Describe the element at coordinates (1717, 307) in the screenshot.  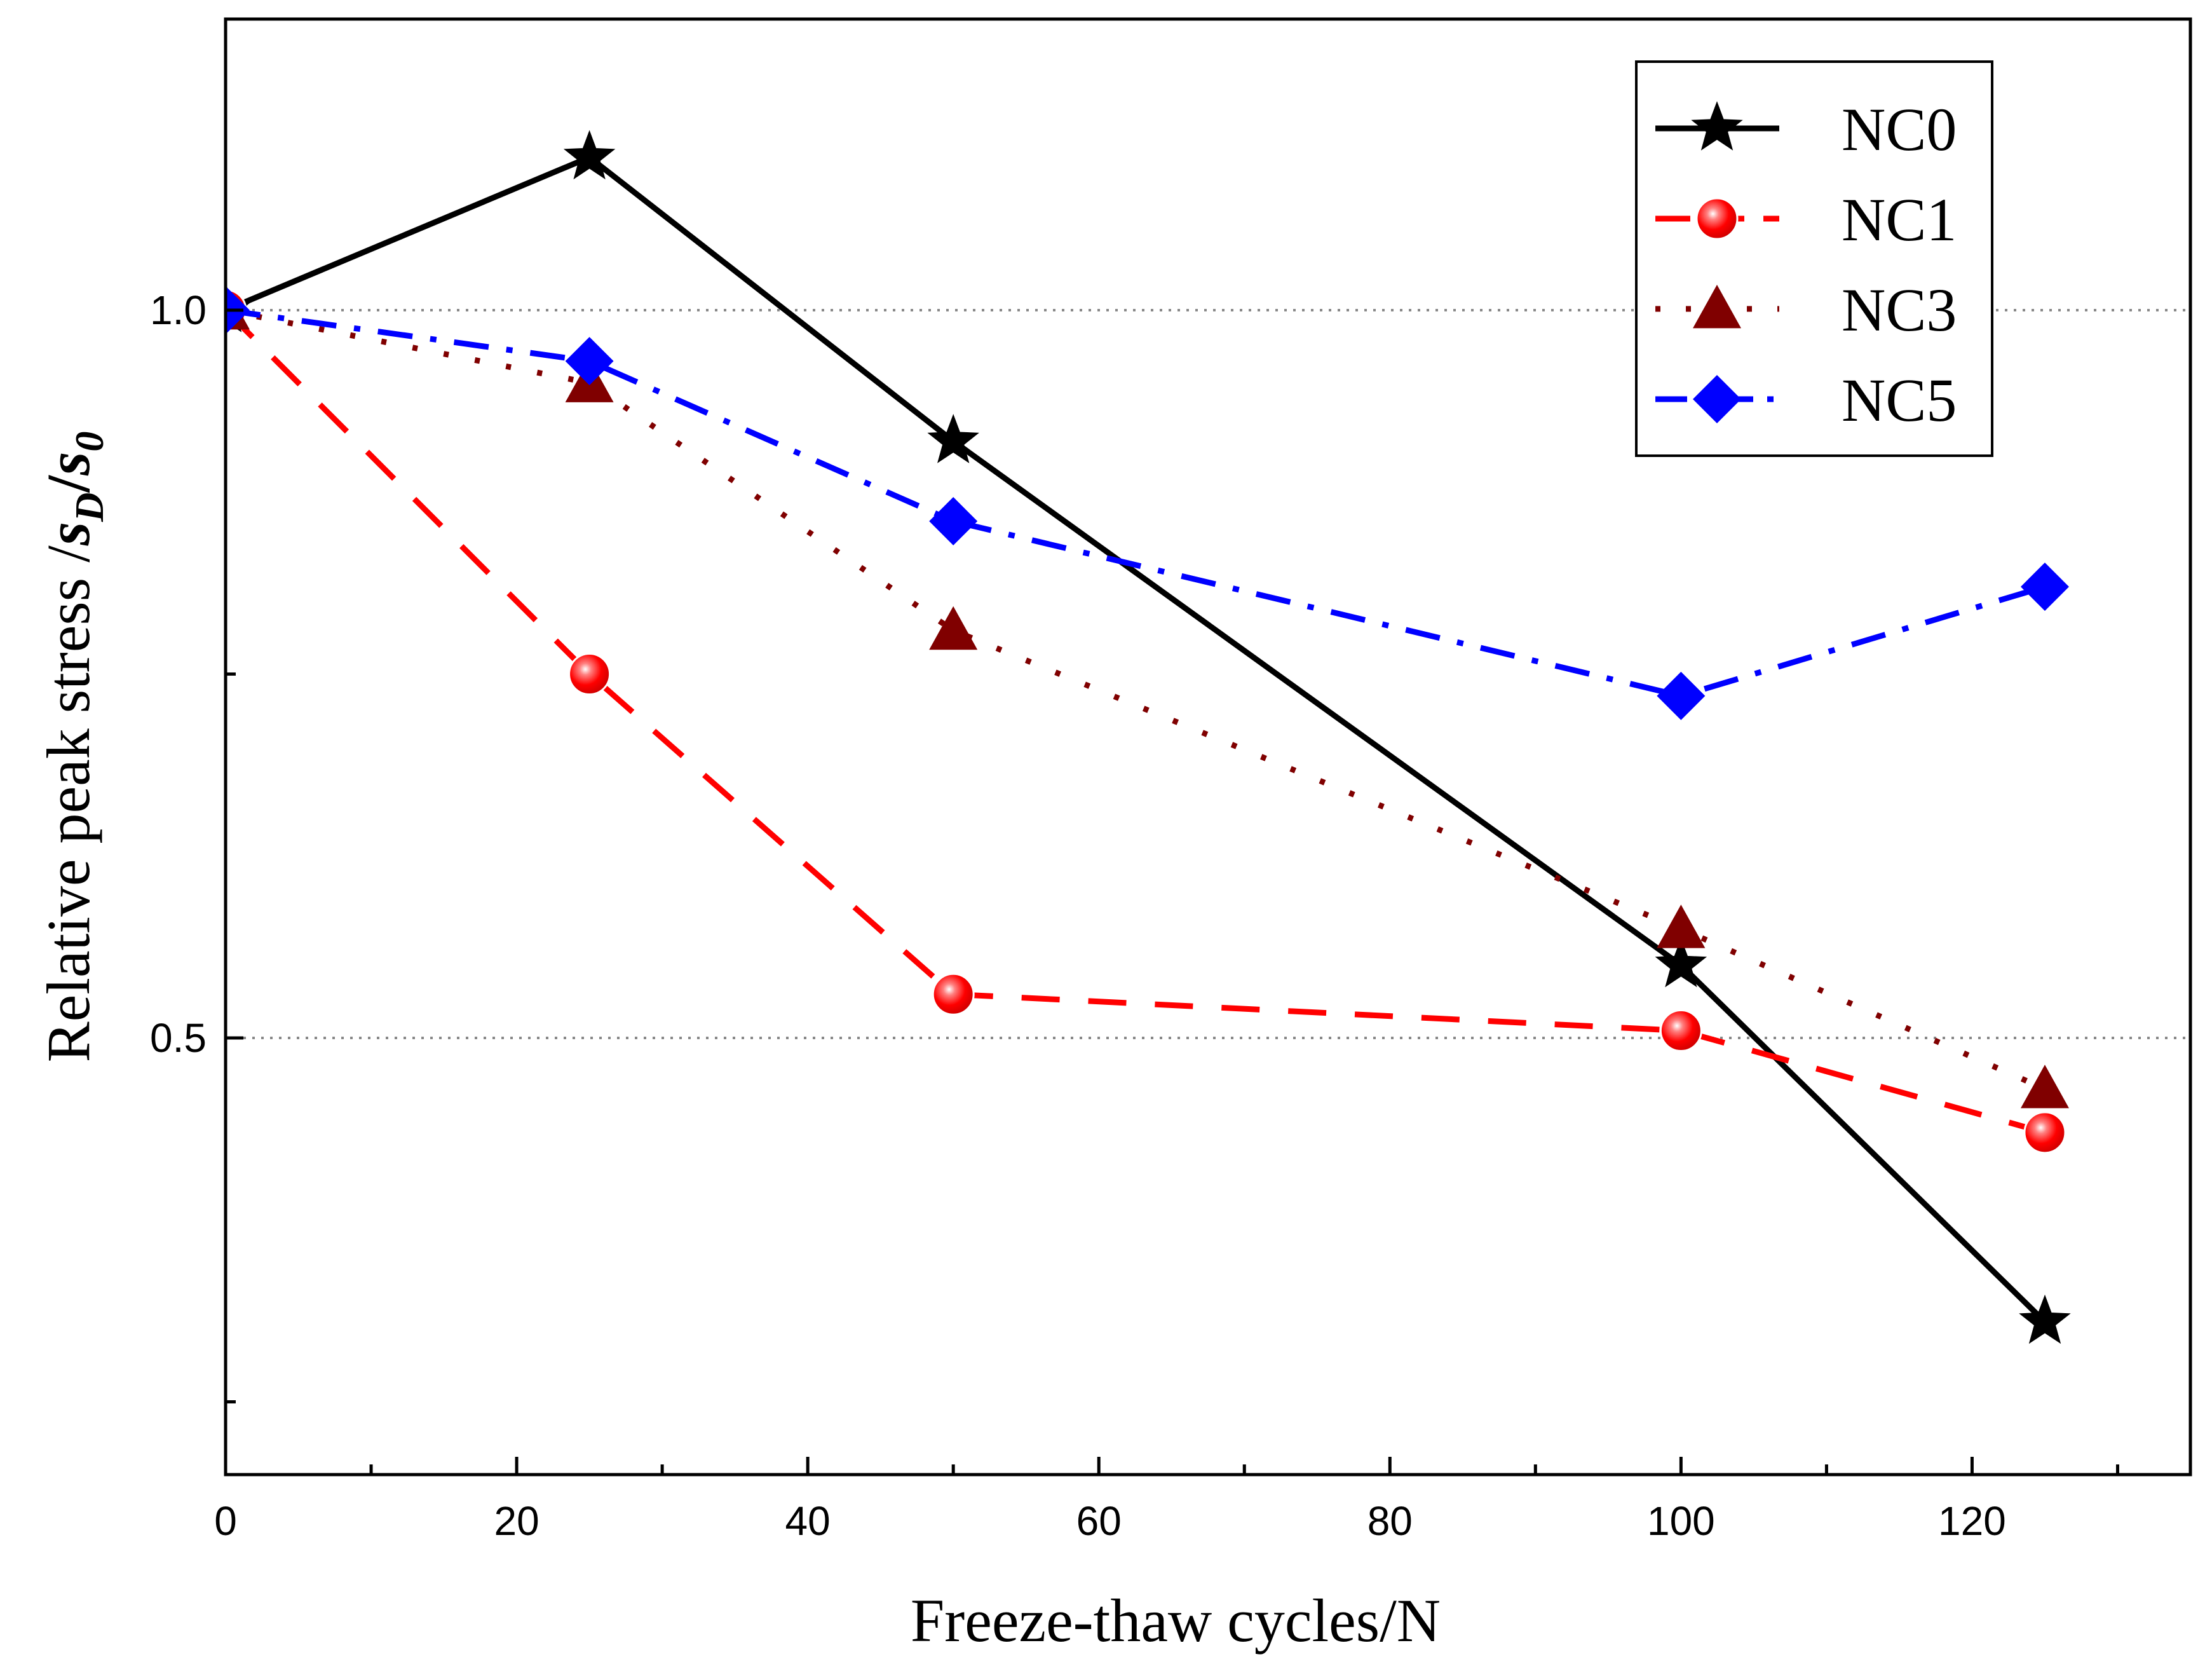
I see `legend-marker-nc3` at that location.